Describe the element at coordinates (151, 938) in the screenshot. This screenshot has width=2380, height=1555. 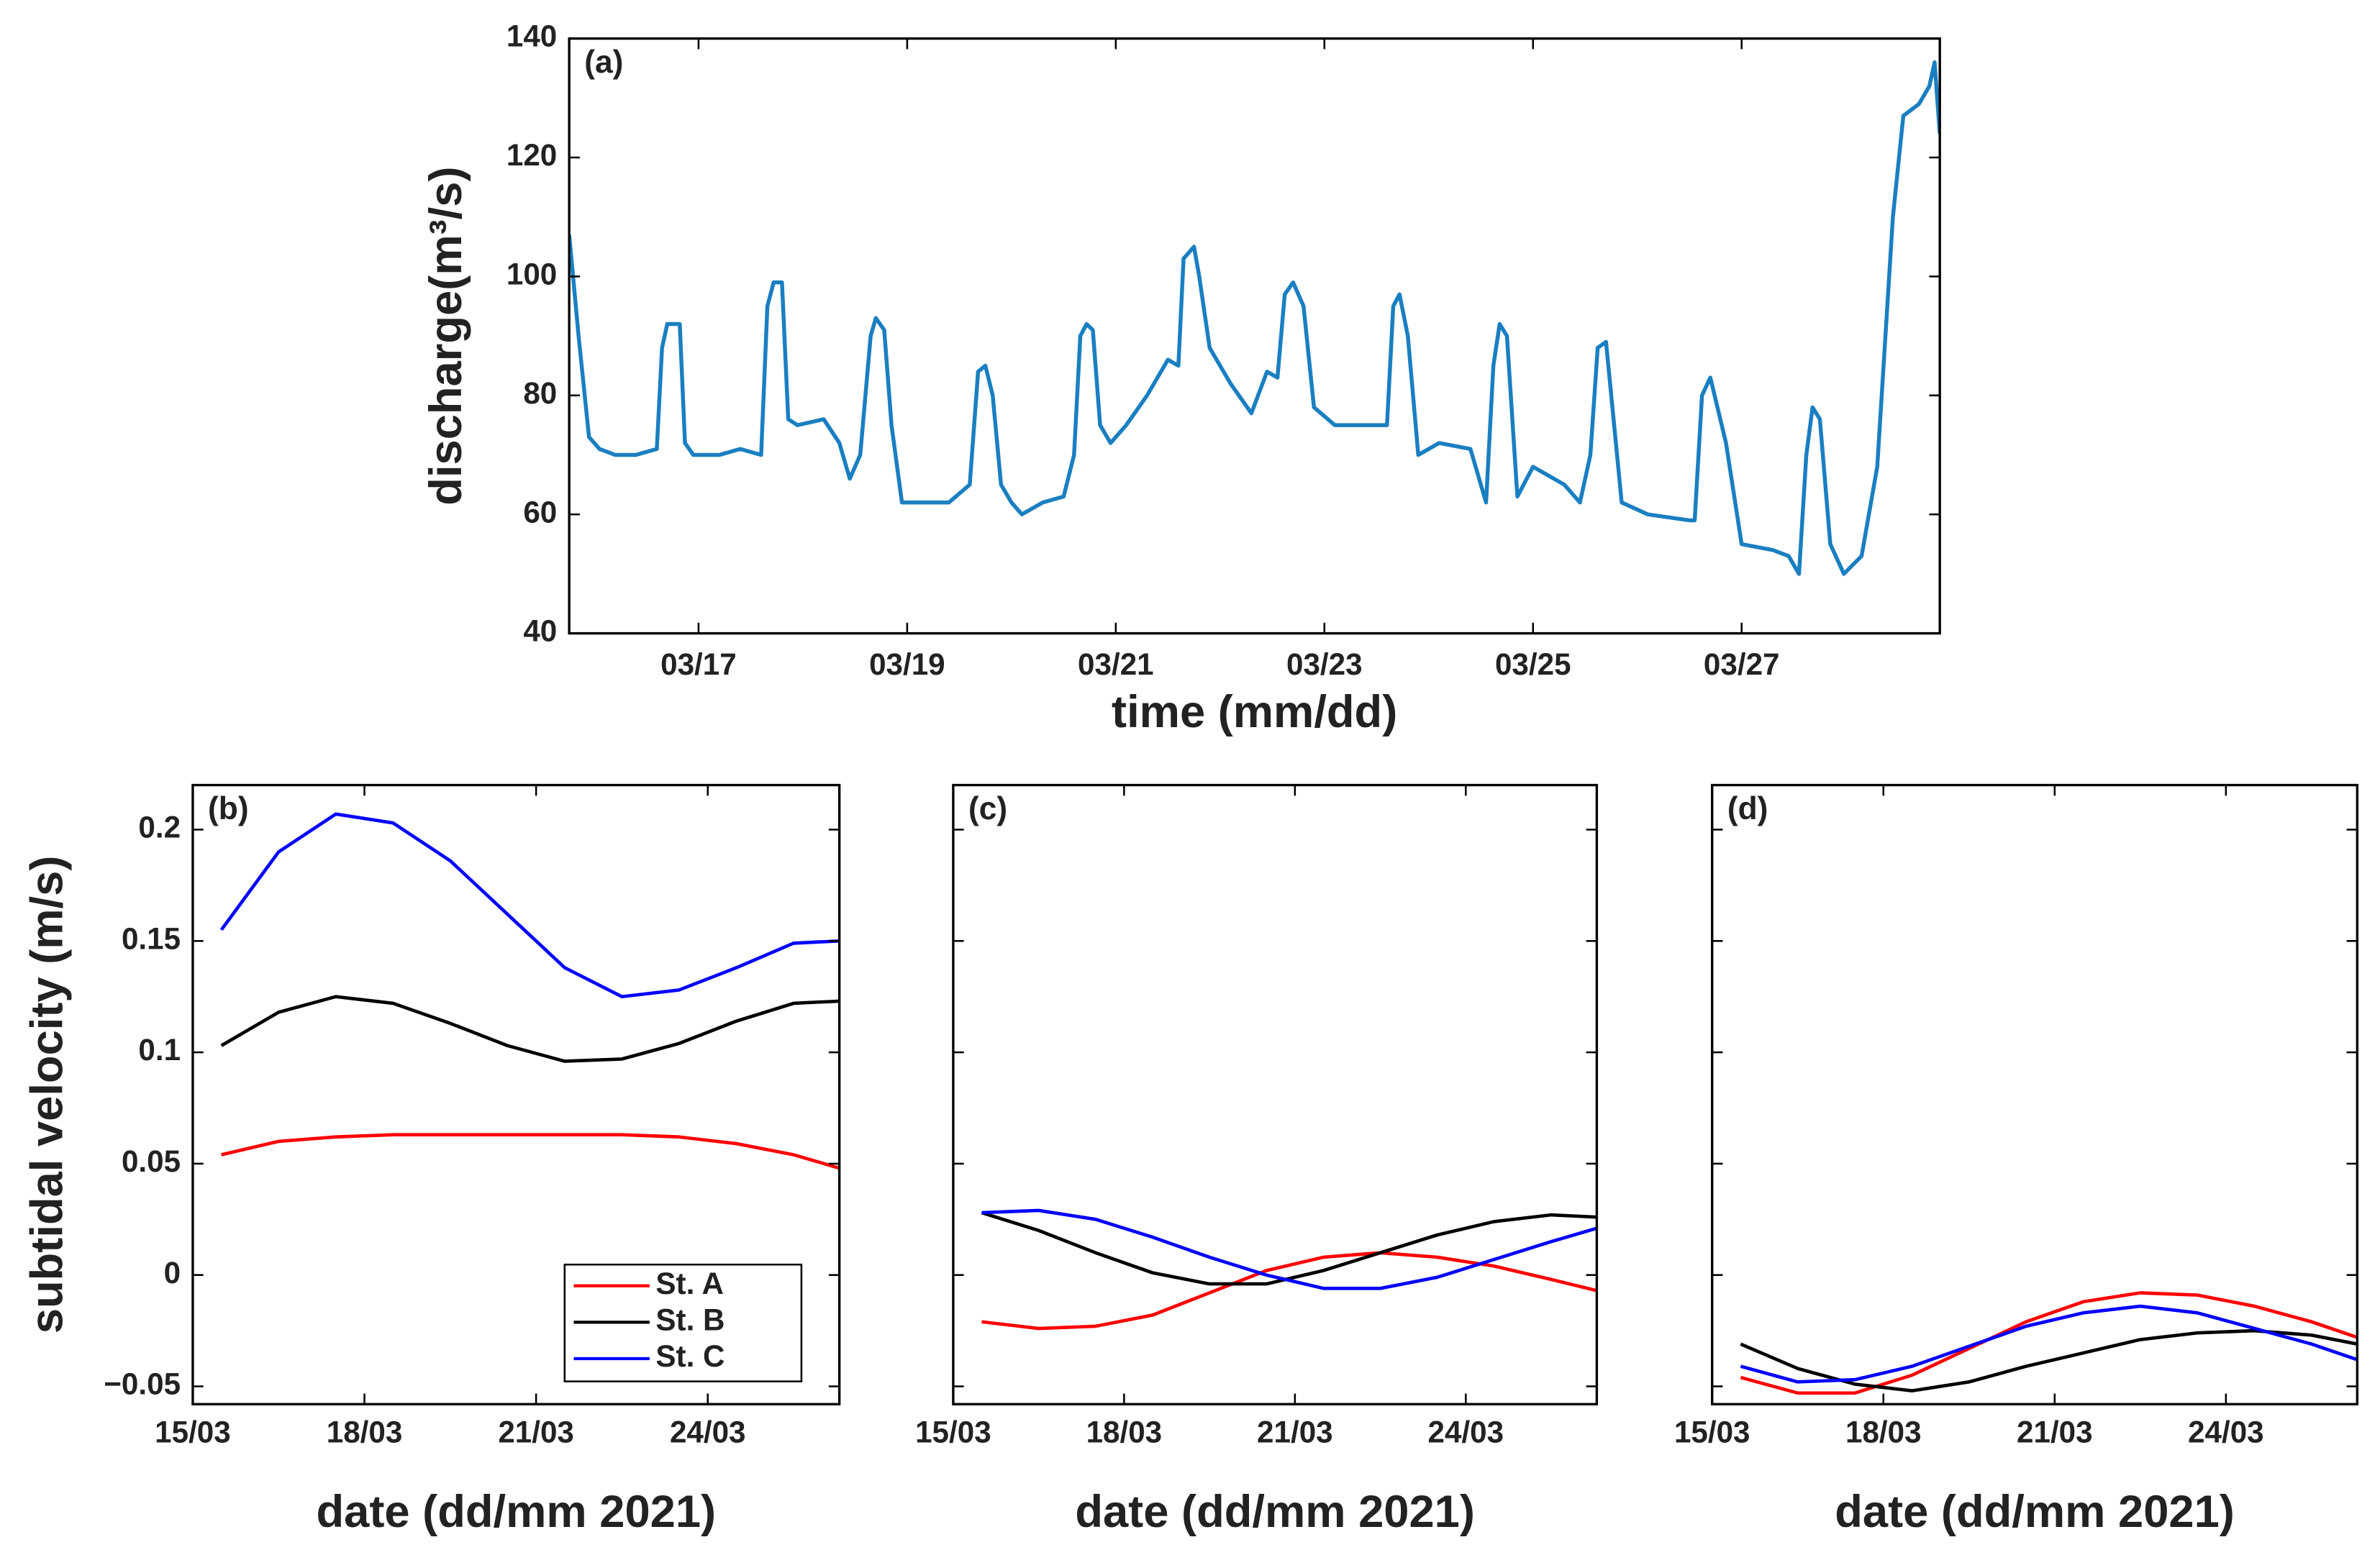
I see `y-tick-label: 0.15` at that location.